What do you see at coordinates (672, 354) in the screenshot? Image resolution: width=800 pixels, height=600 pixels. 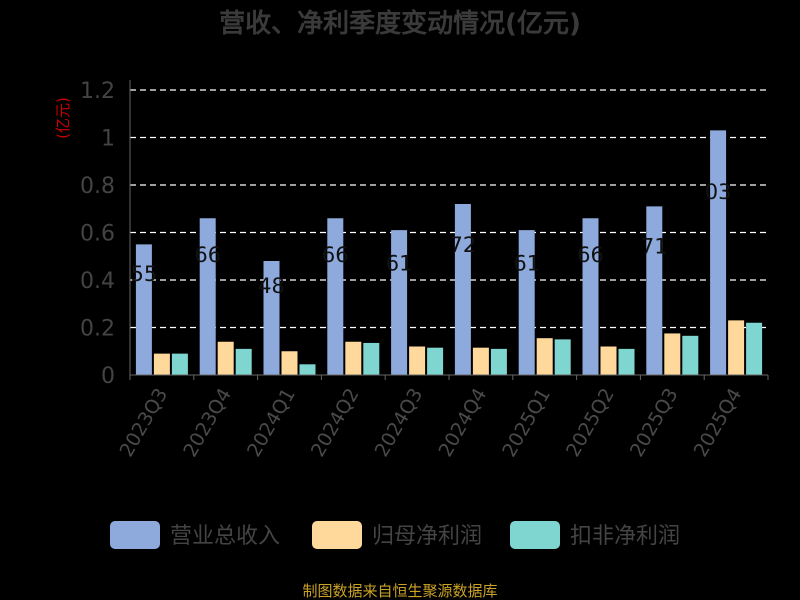 I see `bar-2025Q3-series1` at bounding box center [672, 354].